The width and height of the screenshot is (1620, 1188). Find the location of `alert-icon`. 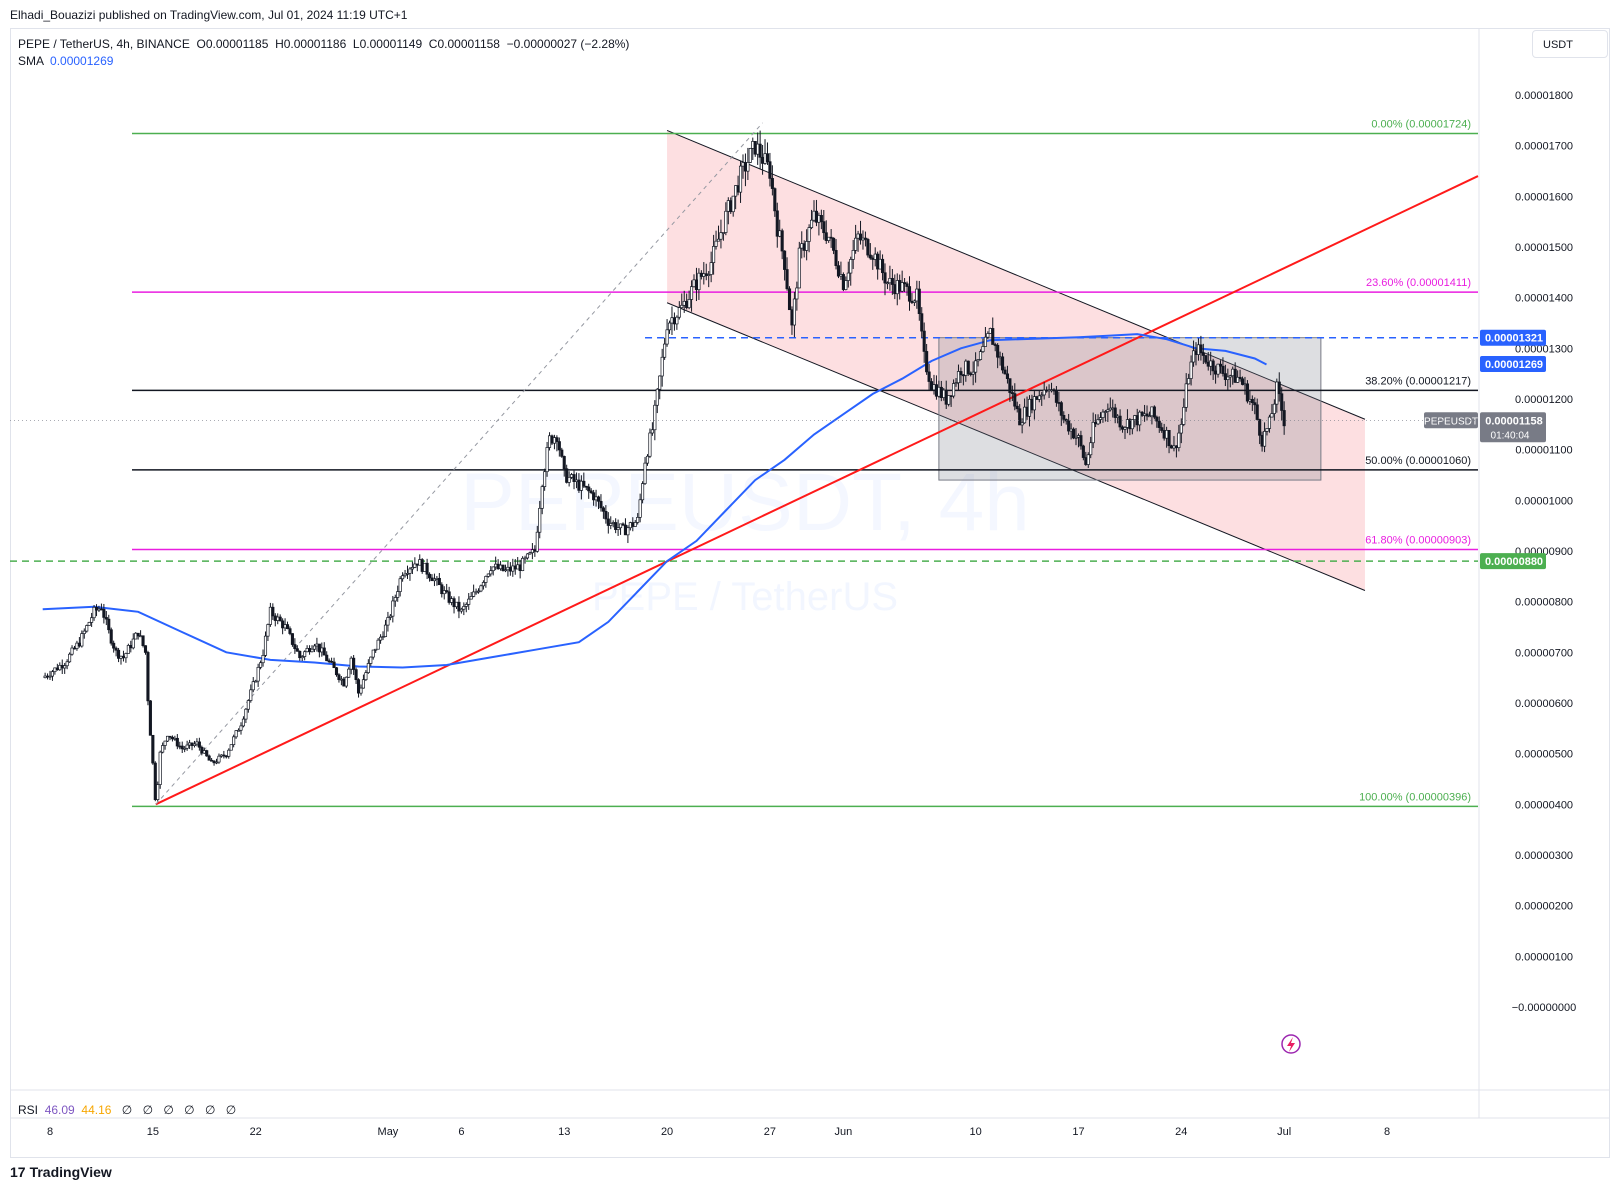

alert-icon is located at coordinates (1291, 1044).